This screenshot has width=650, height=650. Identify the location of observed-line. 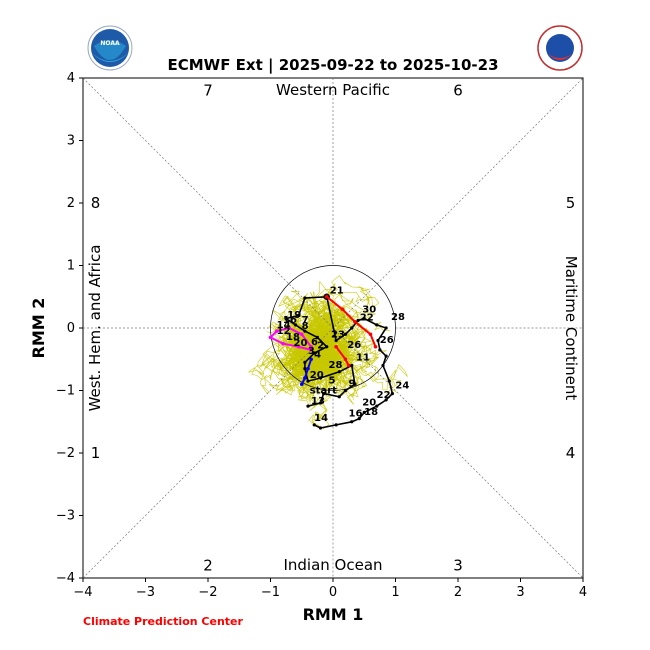
(339, 362).